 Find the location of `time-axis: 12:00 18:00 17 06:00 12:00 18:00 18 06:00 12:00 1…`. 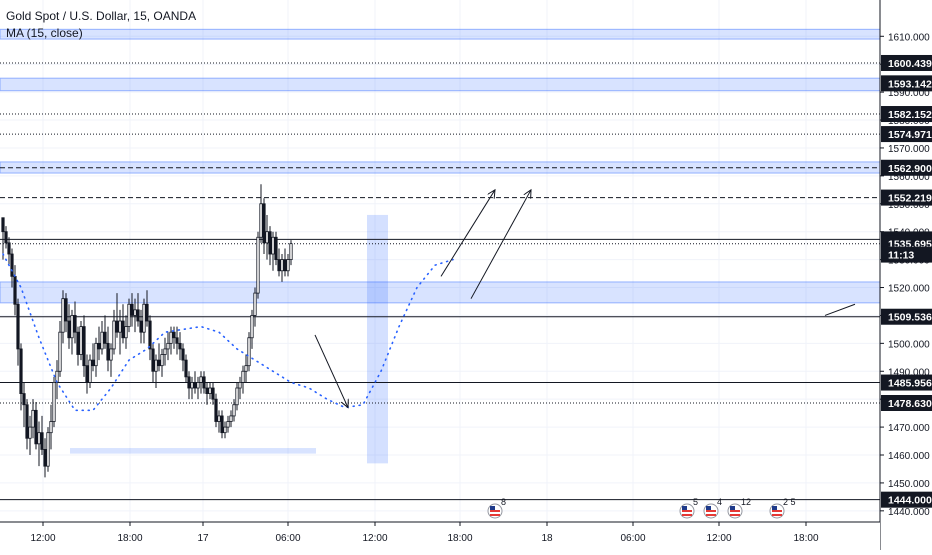

time-axis: 12:00 18:00 17 06:00 12:00 18:00 18 06:00 12:00 1… is located at coordinates (440, 535).